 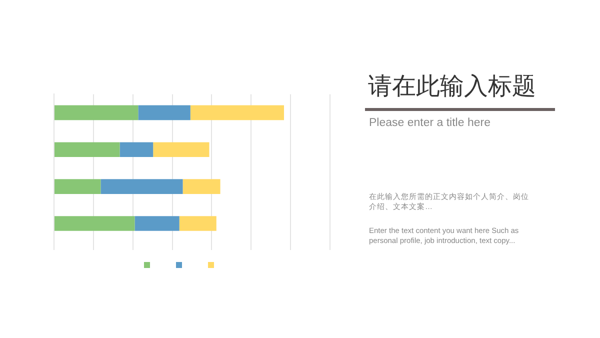 What do you see at coordinates (429, 123) in the screenshot?
I see `text: Please enter a title here` at bounding box center [429, 123].